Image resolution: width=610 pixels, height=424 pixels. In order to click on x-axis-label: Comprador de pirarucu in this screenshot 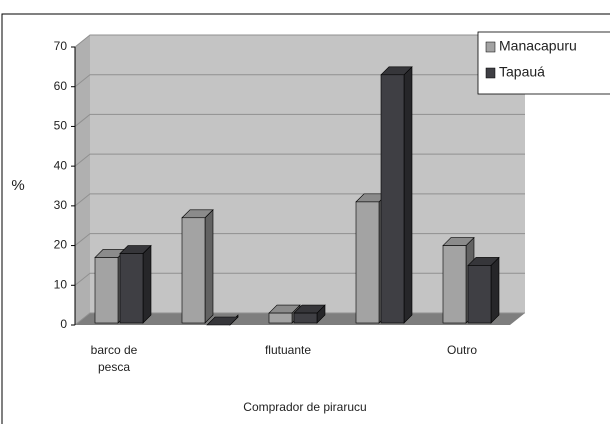, I will do `click(304, 407)`.